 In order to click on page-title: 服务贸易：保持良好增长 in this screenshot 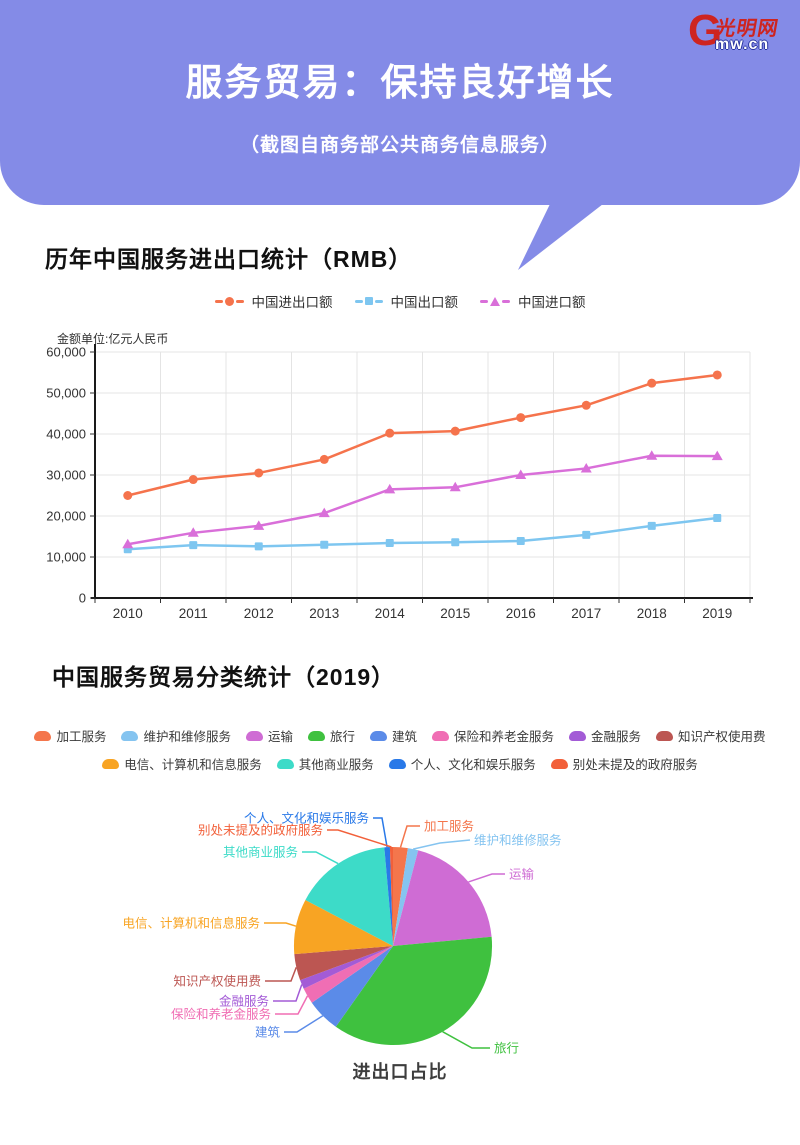, I will do `click(400, 82)`.